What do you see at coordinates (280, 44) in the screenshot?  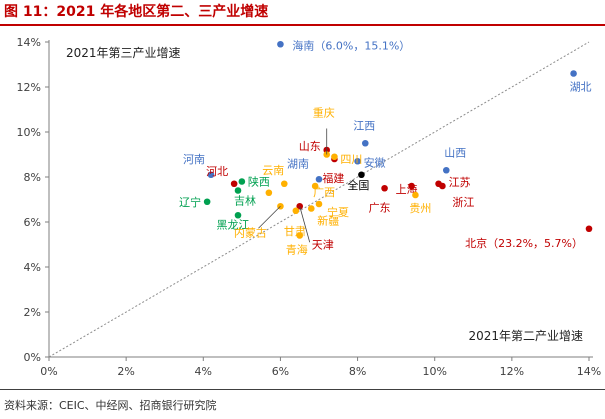 I see `point-海南` at bounding box center [280, 44].